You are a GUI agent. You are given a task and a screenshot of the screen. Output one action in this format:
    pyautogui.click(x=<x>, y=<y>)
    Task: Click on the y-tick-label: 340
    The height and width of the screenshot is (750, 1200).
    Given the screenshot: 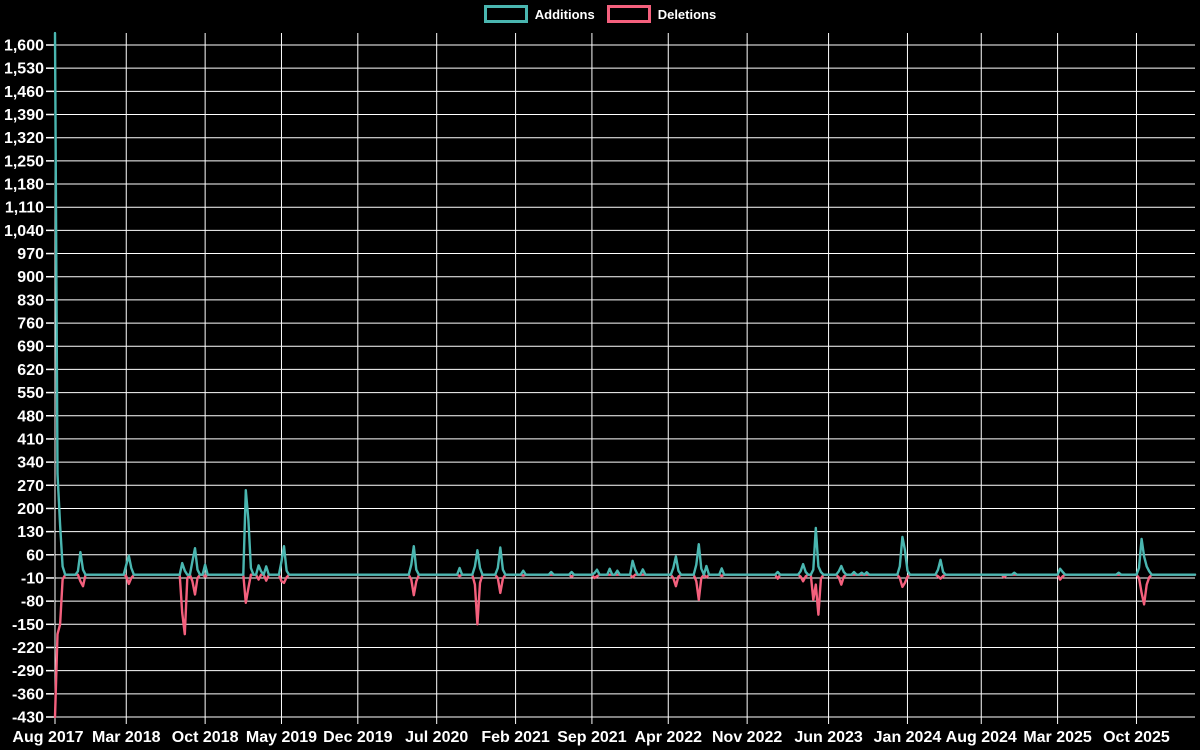 What is the action you would take?
    pyautogui.click(x=30, y=463)
    